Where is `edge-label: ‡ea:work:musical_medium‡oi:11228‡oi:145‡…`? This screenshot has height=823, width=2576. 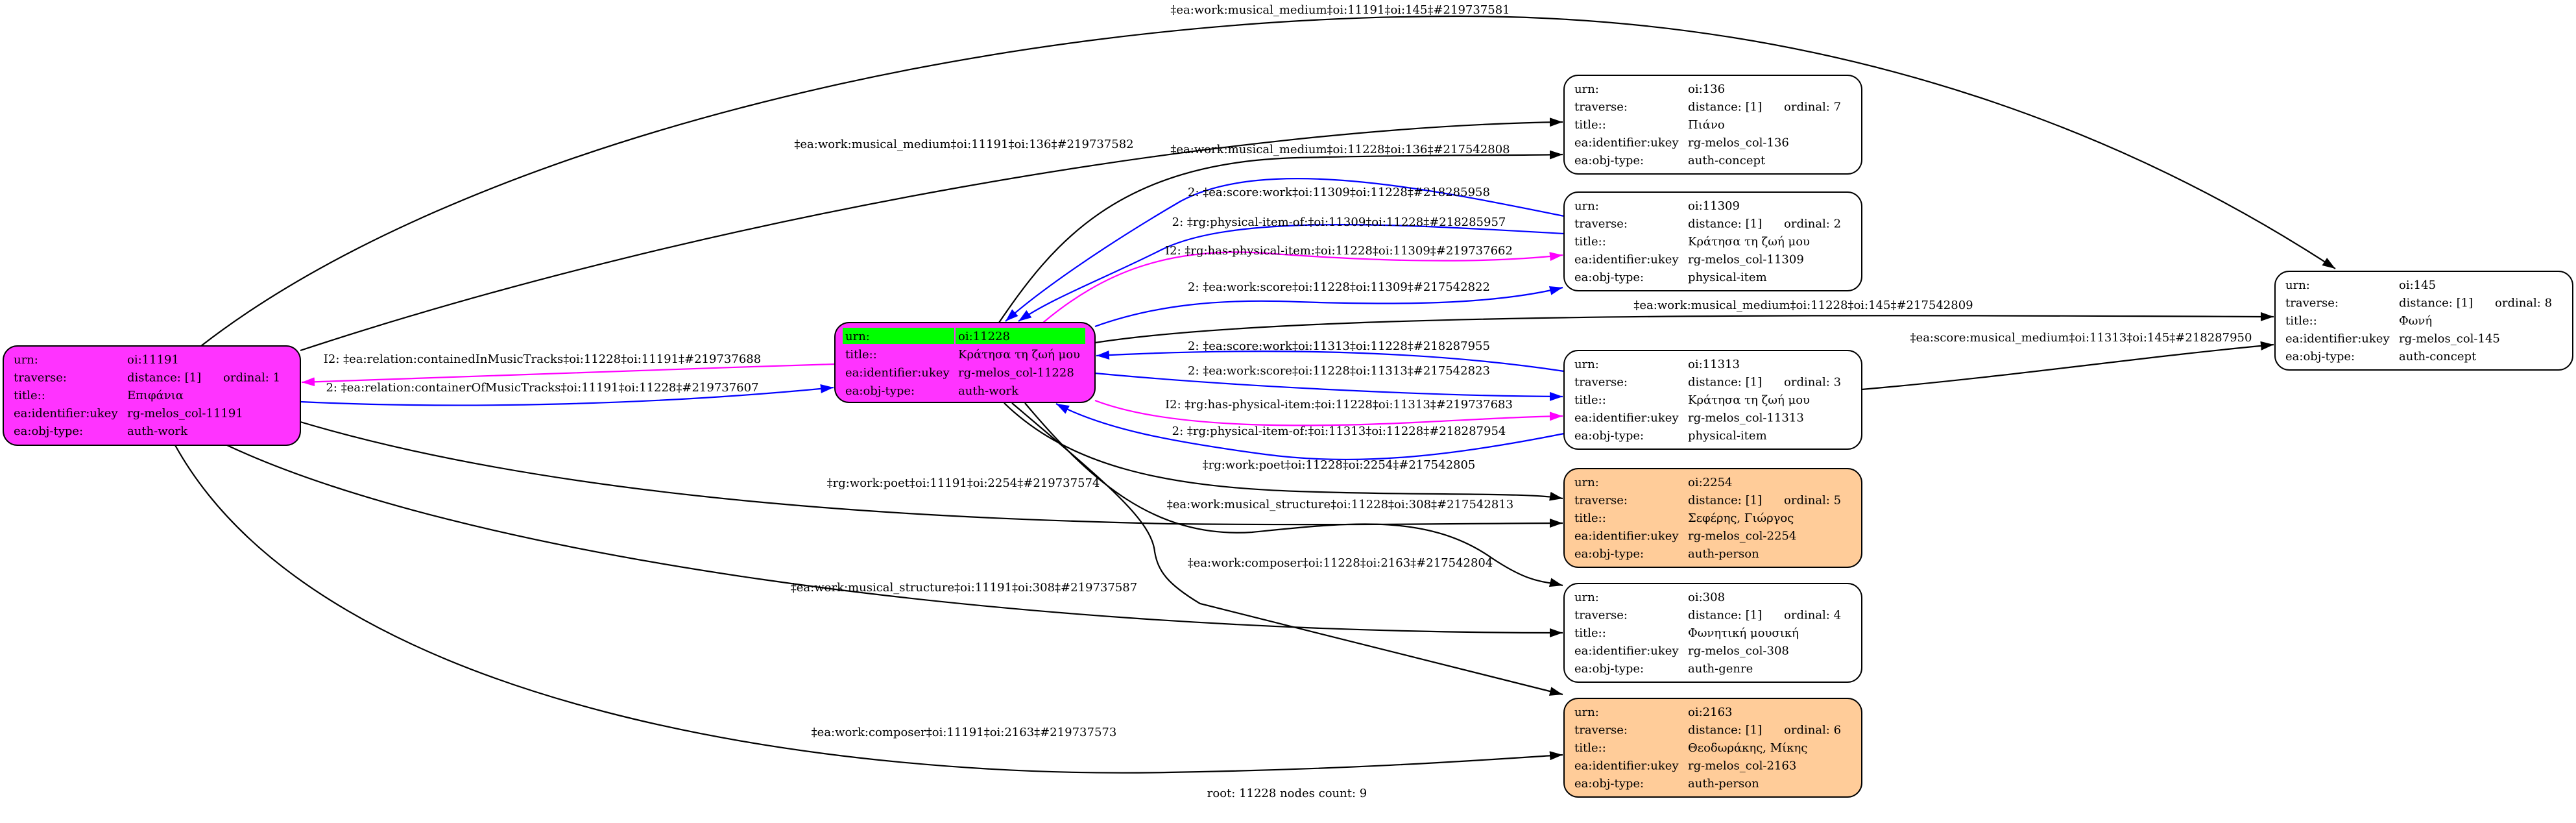
edge-label: ‡ea:work:musical_medium‡oi:11228‡oi:145‡… is located at coordinates (1803, 305).